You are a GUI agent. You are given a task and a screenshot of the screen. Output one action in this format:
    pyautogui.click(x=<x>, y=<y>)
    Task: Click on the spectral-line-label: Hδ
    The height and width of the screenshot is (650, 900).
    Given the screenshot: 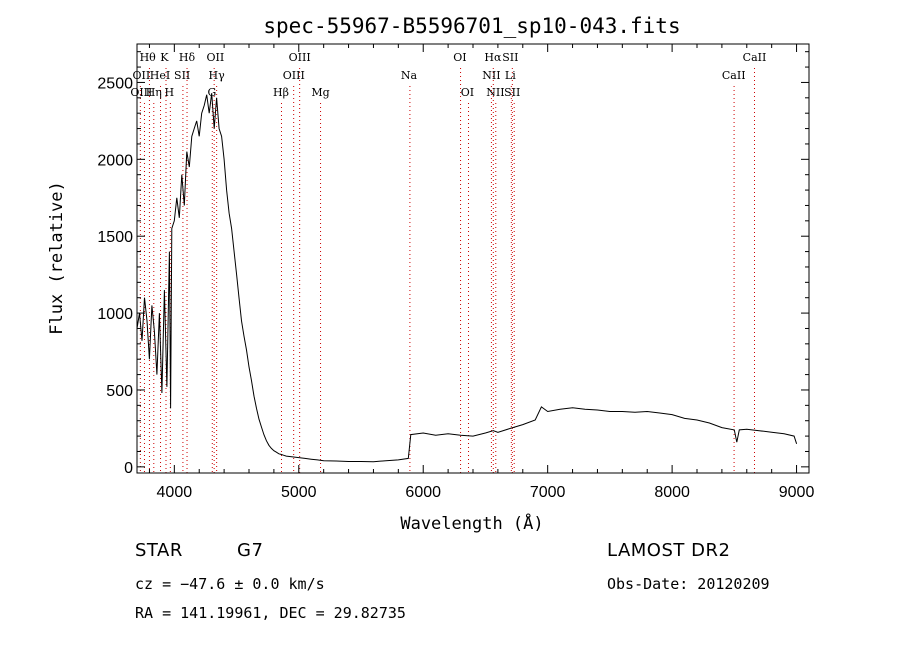 What is the action you would take?
    pyautogui.click(x=187, y=57)
    